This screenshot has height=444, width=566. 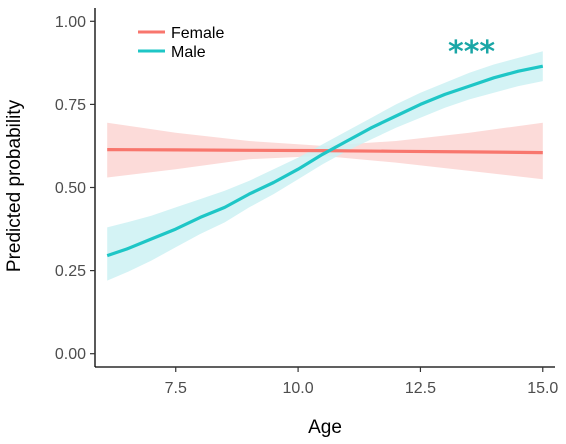 I want to click on y-tick-label: 0.00, so click(x=70, y=354).